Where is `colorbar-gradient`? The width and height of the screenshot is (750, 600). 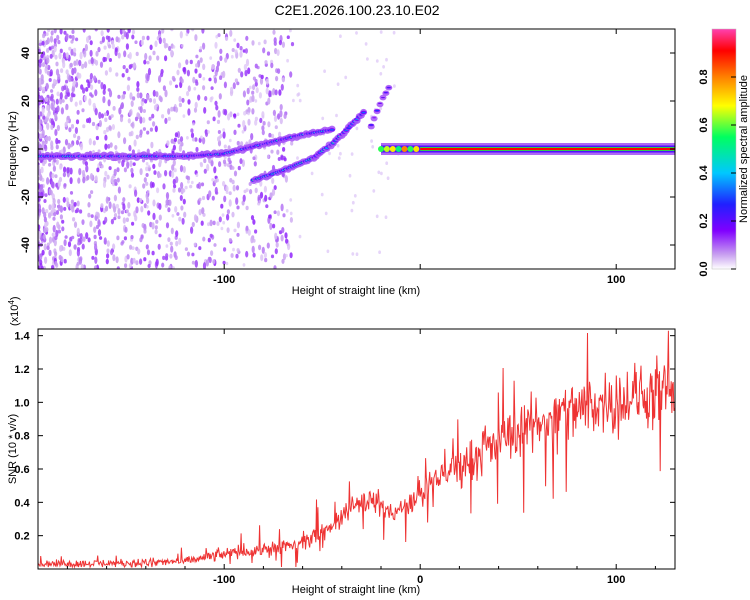
colorbar-gradient is located at coordinates (724, 149).